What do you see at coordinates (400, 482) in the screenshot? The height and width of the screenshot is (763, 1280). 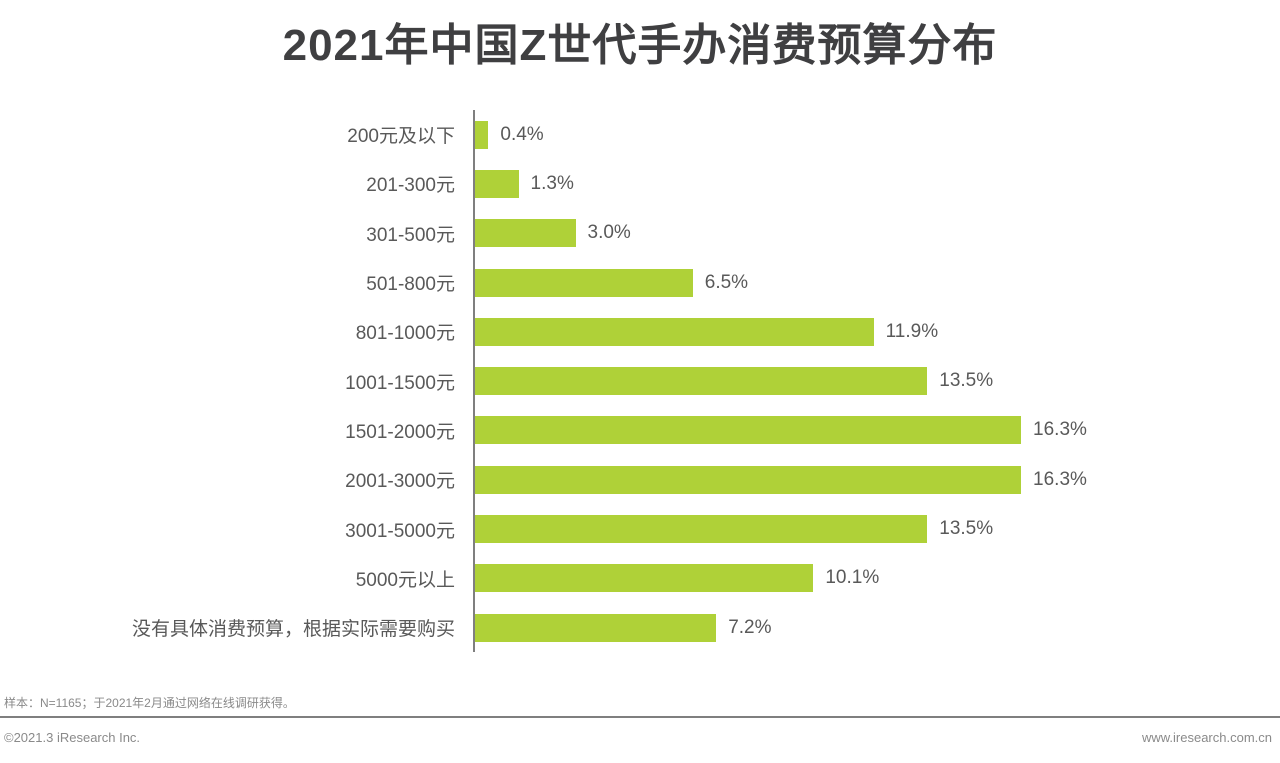 I see `category-label: 2001-3000元` at bounding box center [400, 482].